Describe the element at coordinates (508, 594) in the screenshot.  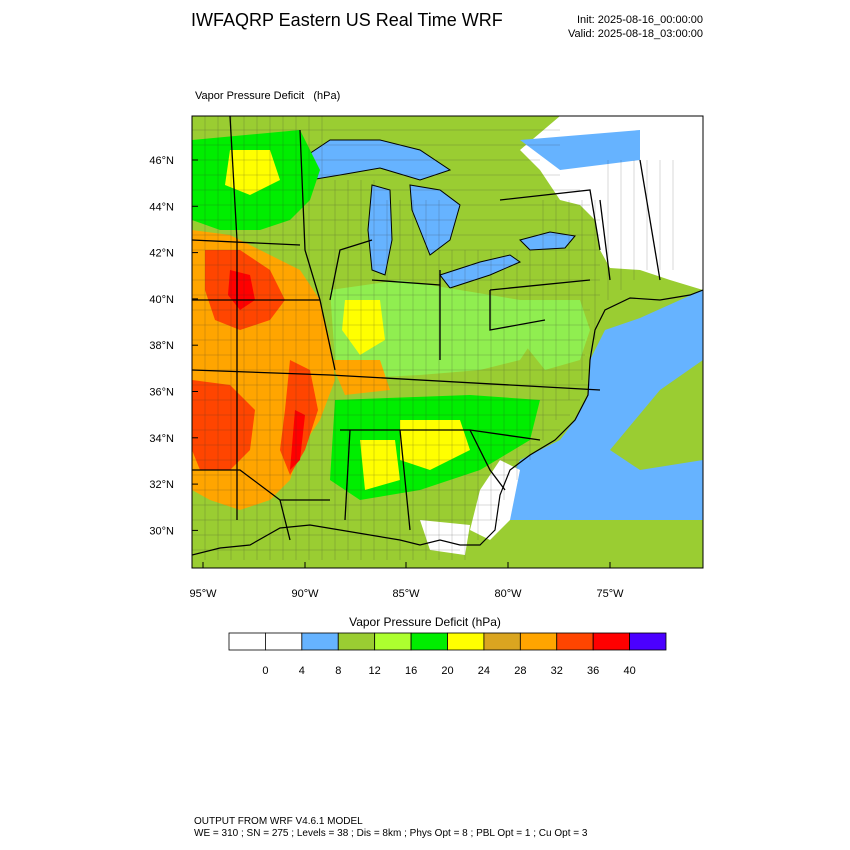
I see `lon-label: 80°W` at that location.